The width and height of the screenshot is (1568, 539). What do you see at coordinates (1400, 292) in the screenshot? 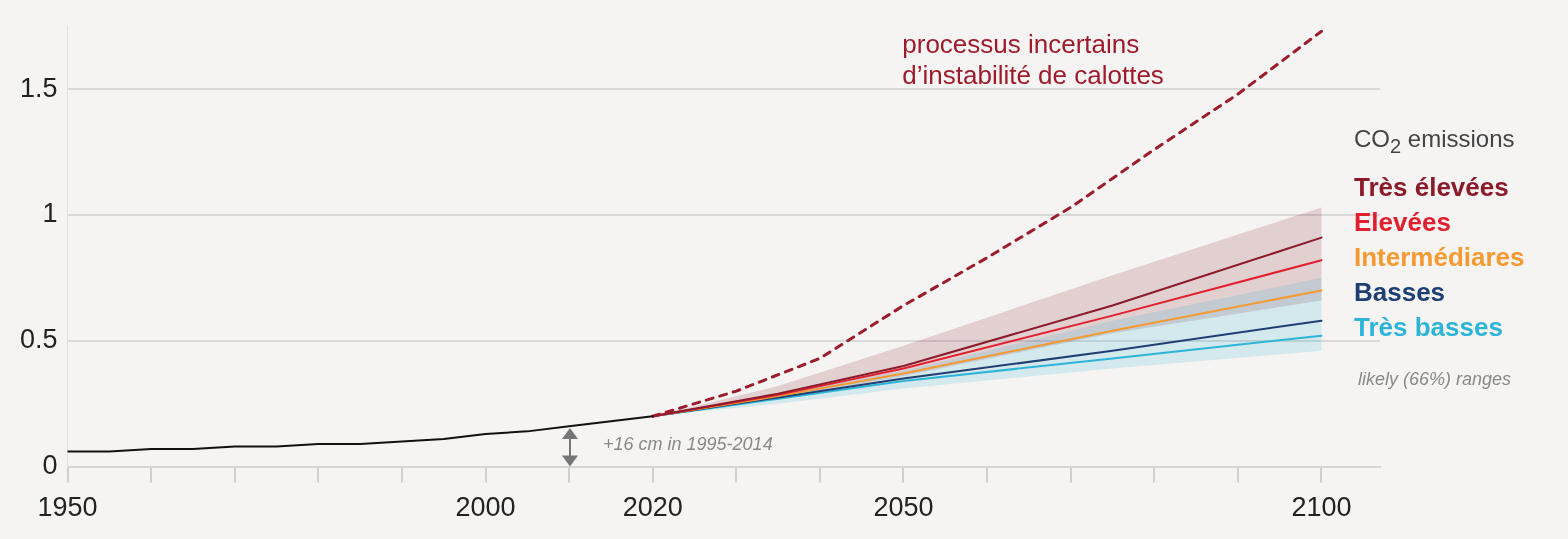
I see `series-label: Basses` at bounding box center [1400, 292].